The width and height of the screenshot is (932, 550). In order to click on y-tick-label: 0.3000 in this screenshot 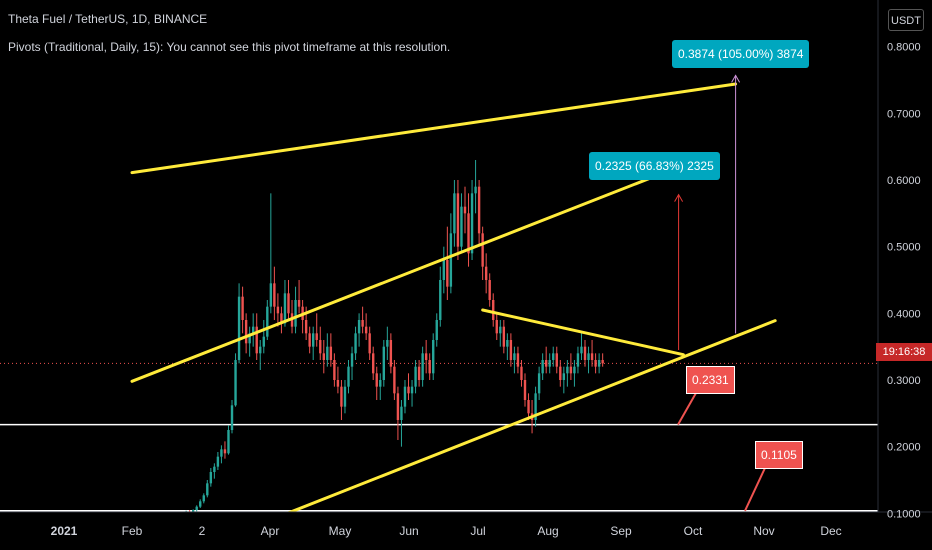, I will do `click(904, 381)`.